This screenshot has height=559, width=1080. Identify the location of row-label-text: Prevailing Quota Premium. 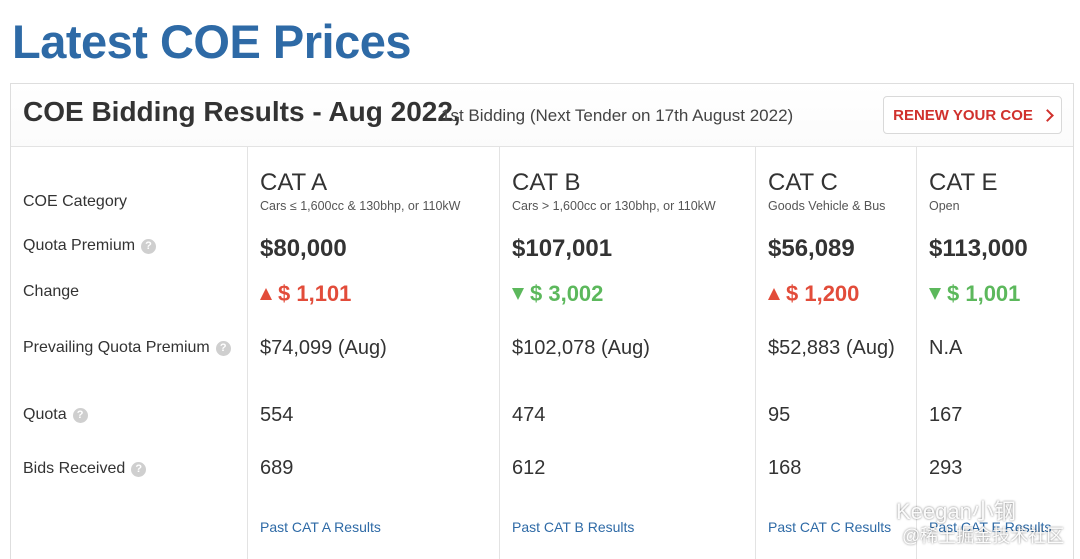
(116, 347).